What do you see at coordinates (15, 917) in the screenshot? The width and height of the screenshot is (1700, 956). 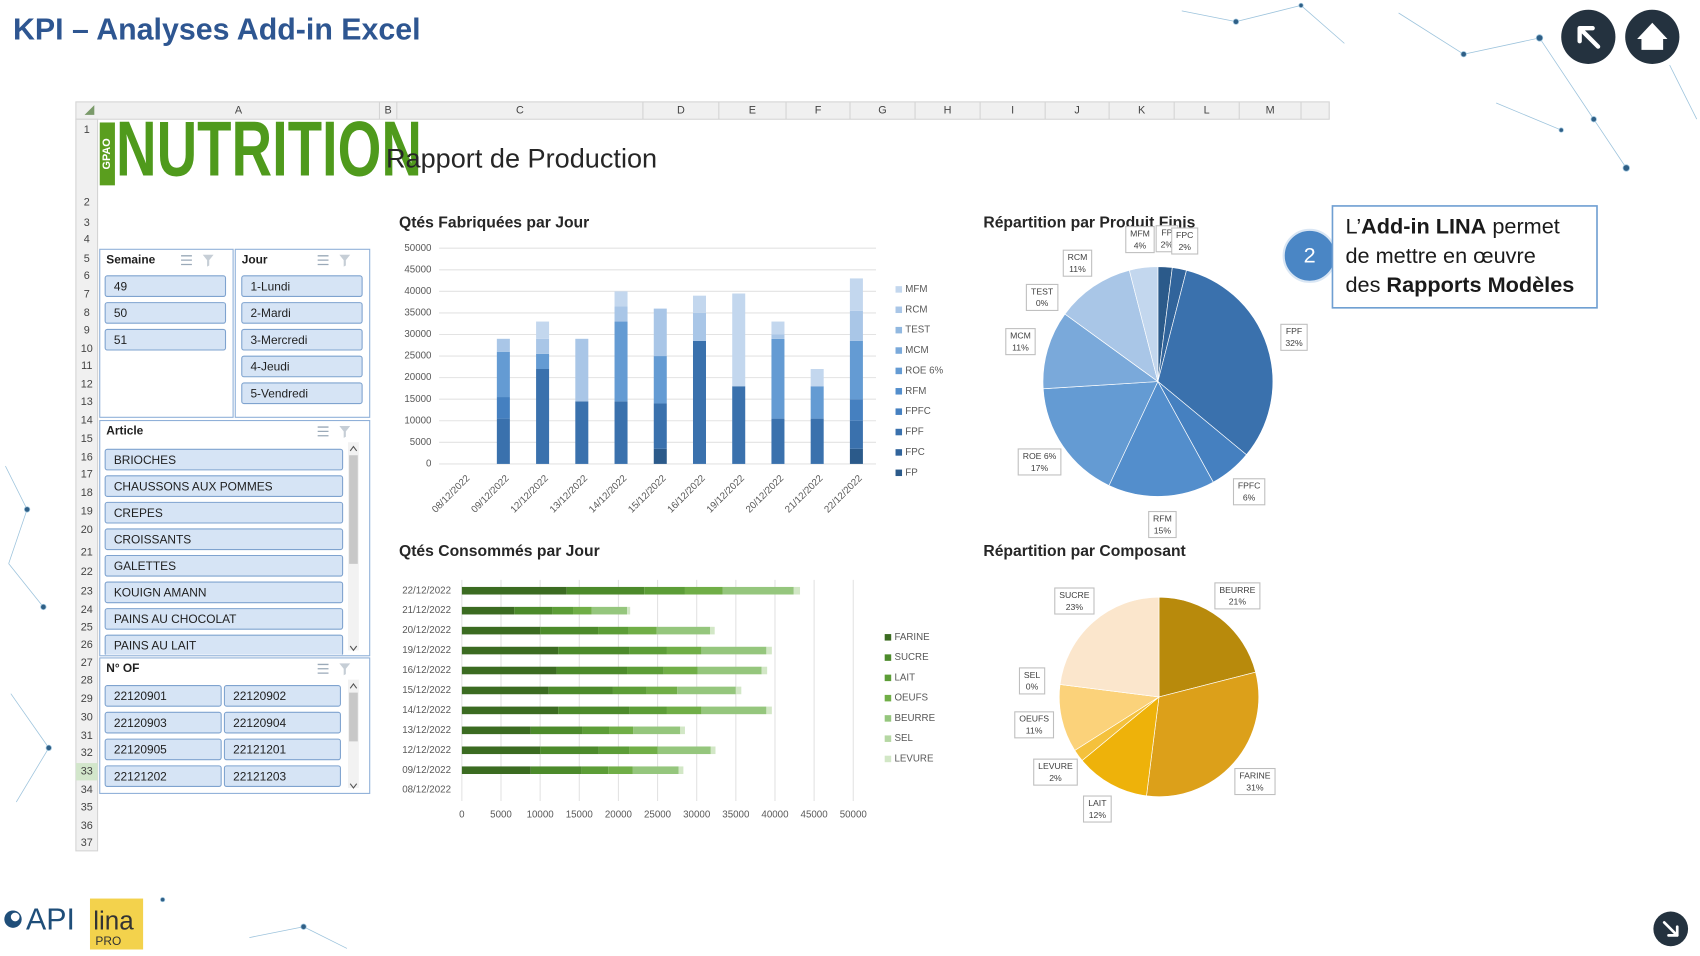 I see `brand-icon` at bounding box center [15, 917].